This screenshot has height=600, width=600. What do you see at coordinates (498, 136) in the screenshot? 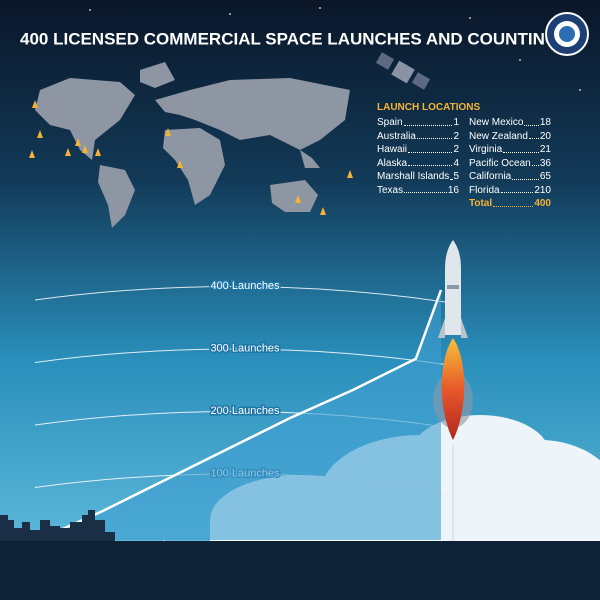
I see `location-name: New Zealand` at bounding box center [498, 136].